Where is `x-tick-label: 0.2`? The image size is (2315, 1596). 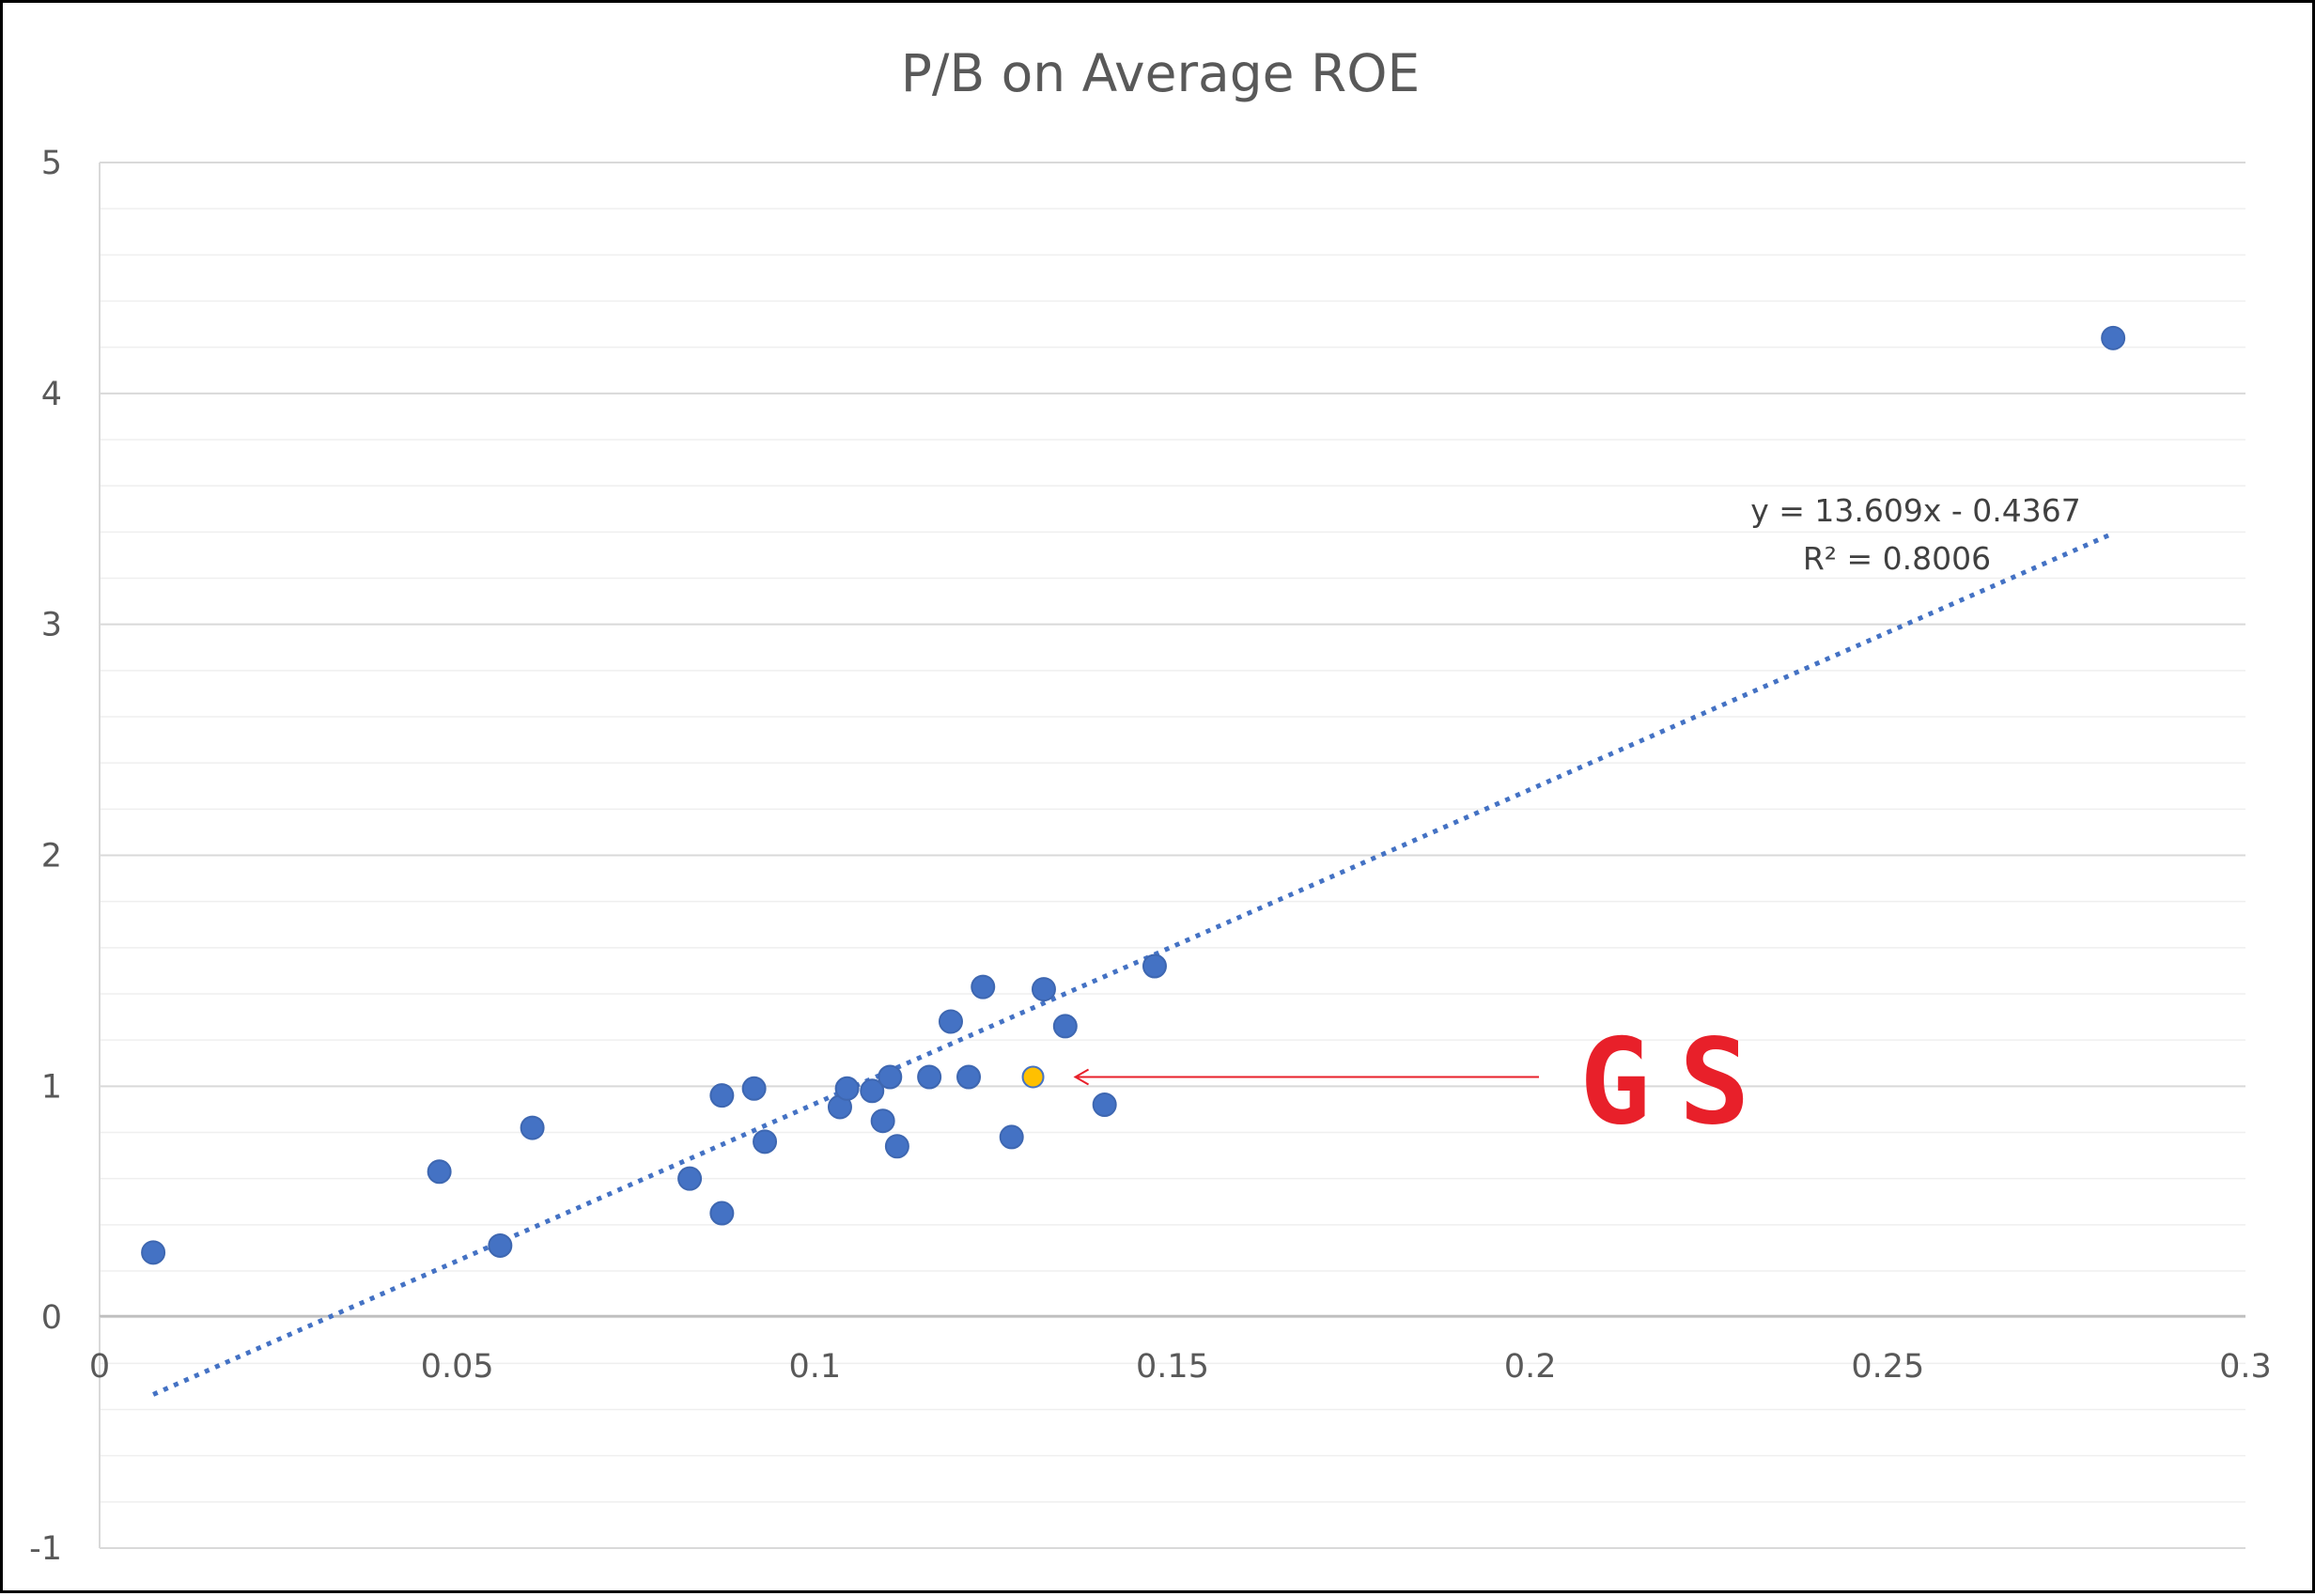 x-tick-label: 0.2 is located at coordinates (1530, 1367).